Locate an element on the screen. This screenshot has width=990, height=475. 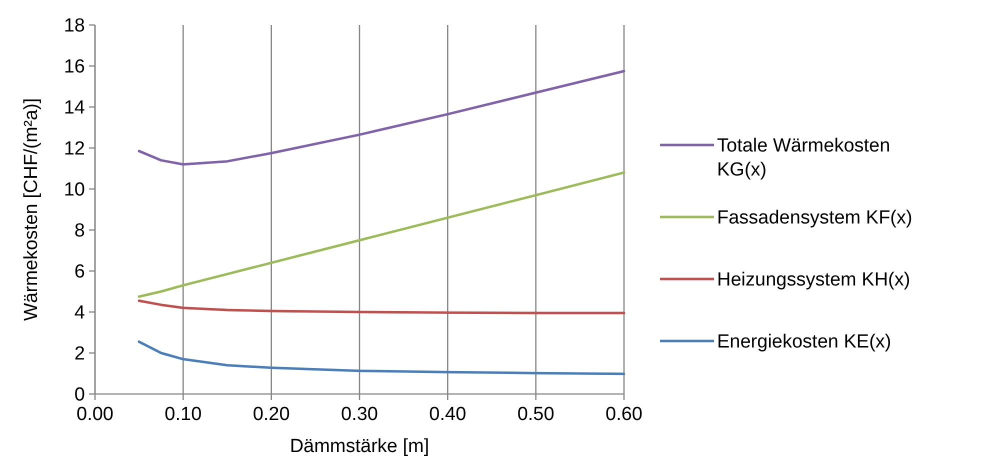
legend-label: Heizungssystem KH(x) is located at coordinates (813, 280).